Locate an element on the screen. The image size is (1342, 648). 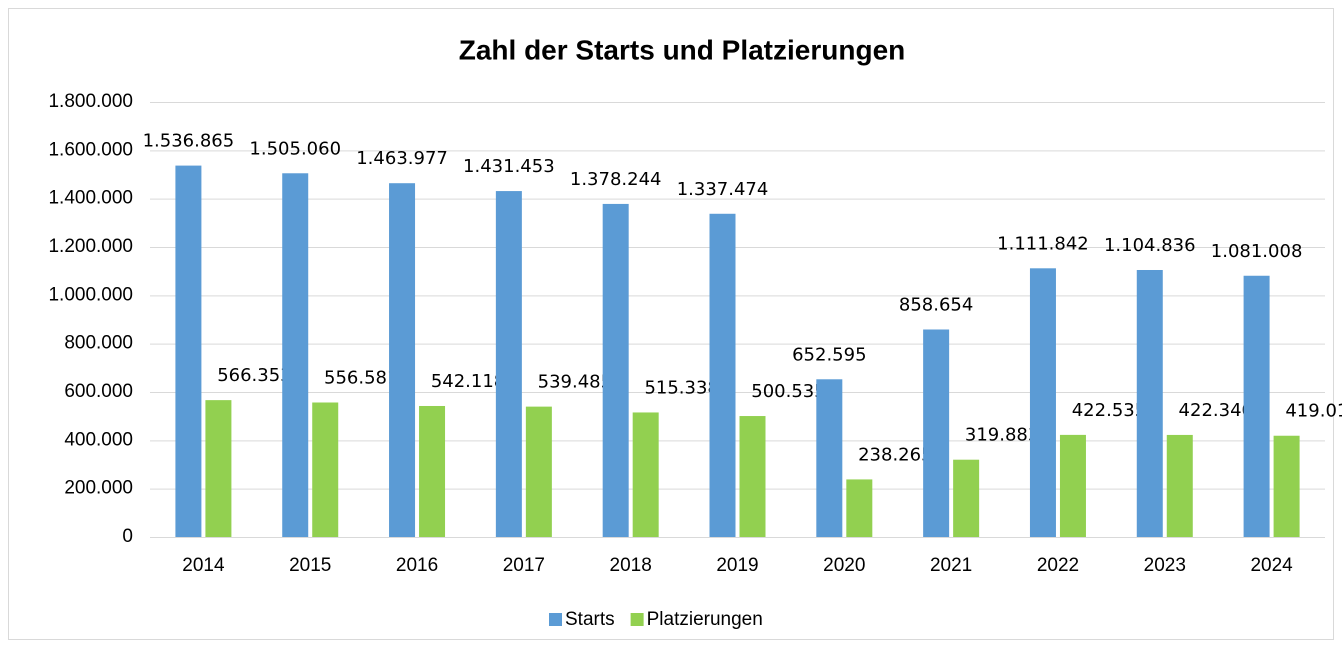
value-label: 419.011 is located at coordinates (1313, 411).